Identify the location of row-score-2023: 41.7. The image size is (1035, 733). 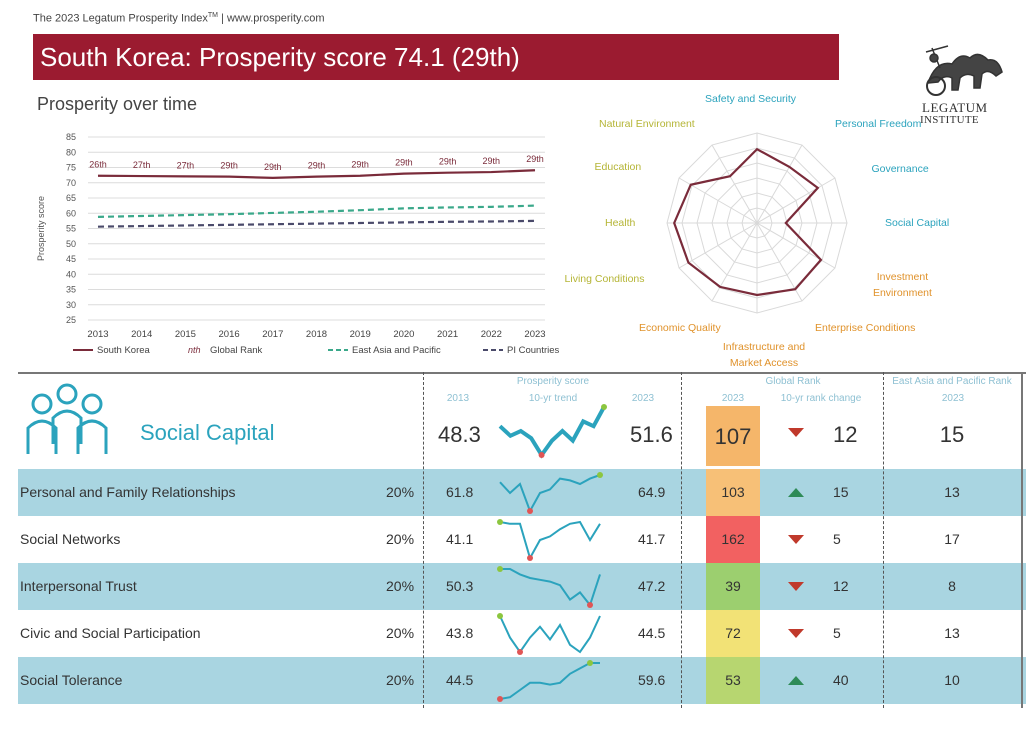
(652, 539).